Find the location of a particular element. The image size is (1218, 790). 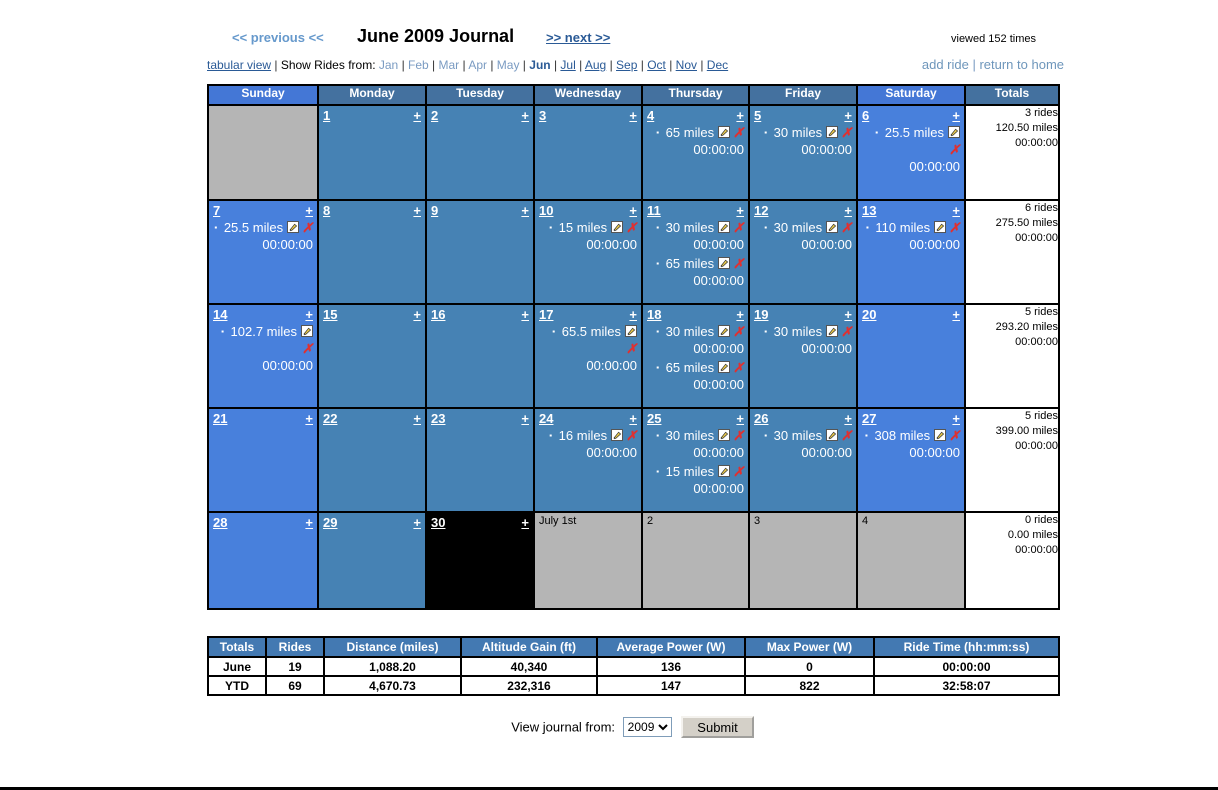

day-link-21: 21 is located at coordinates (220, 418).